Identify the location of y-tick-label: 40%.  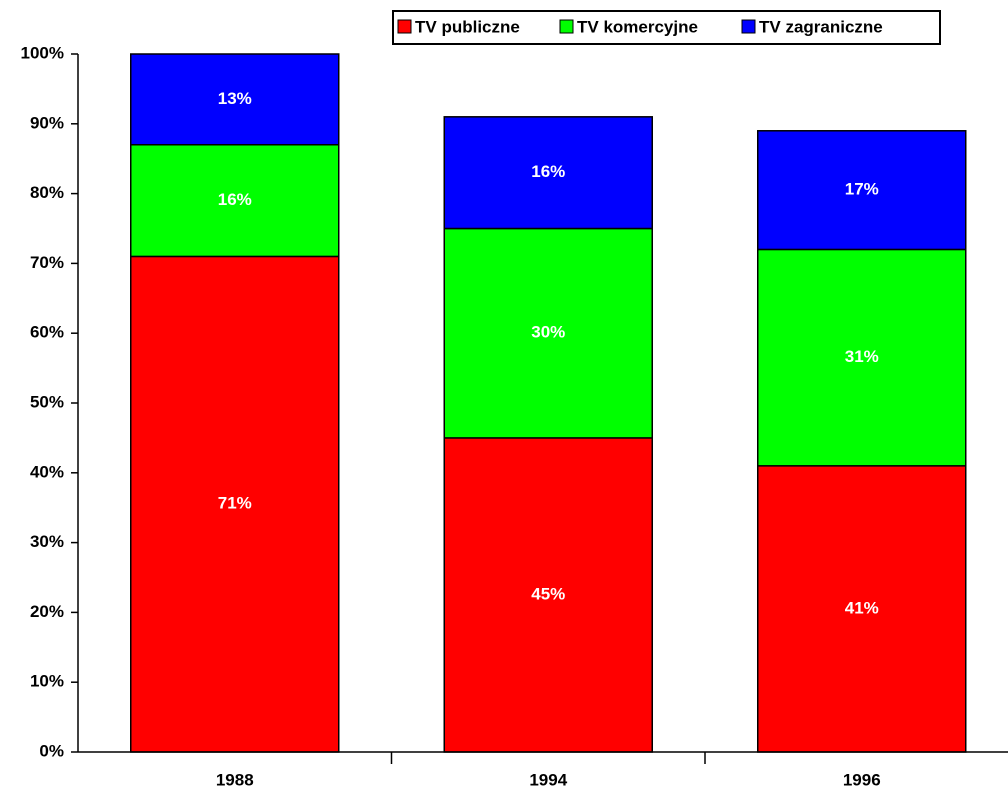
(47, 471).